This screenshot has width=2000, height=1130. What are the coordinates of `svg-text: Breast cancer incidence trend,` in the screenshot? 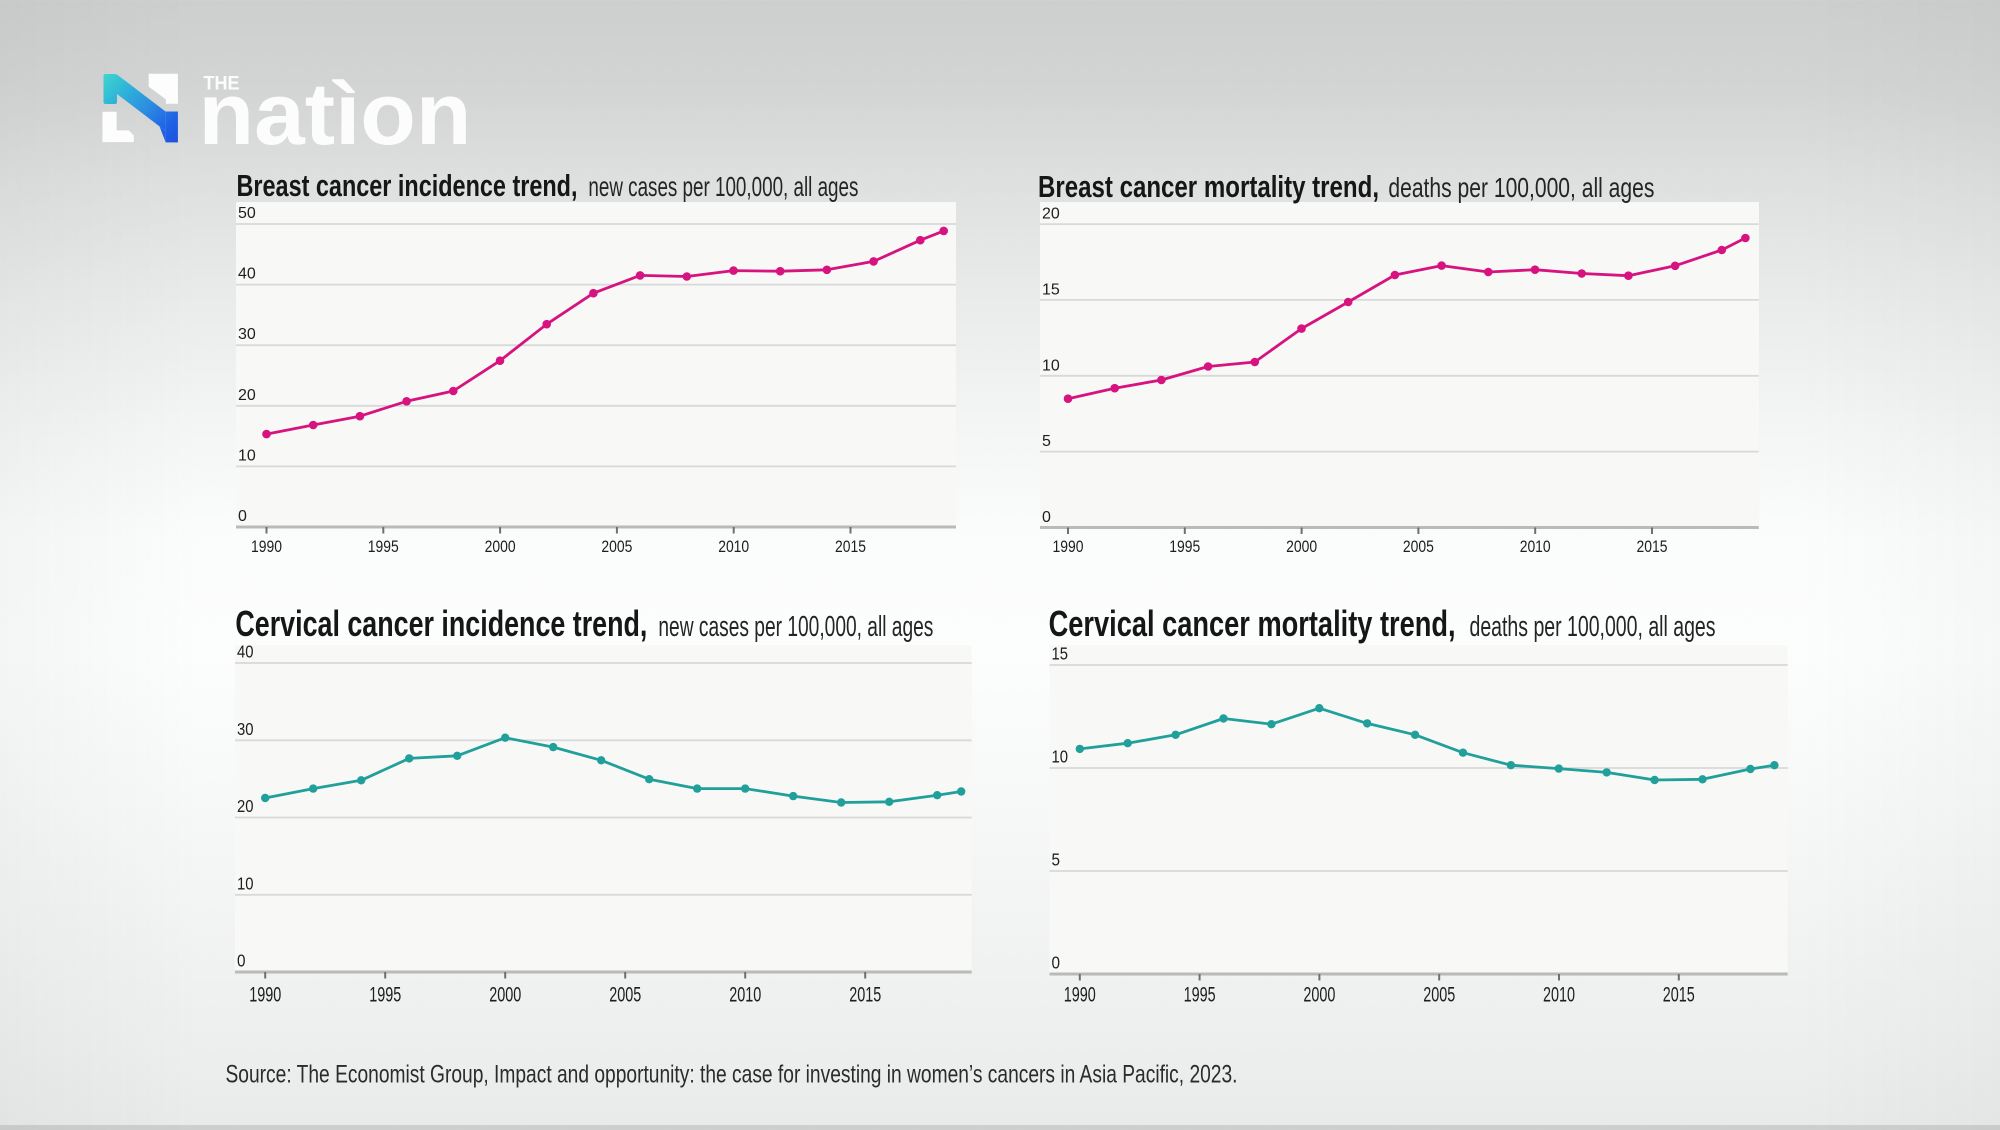 It's located at (407, 185).